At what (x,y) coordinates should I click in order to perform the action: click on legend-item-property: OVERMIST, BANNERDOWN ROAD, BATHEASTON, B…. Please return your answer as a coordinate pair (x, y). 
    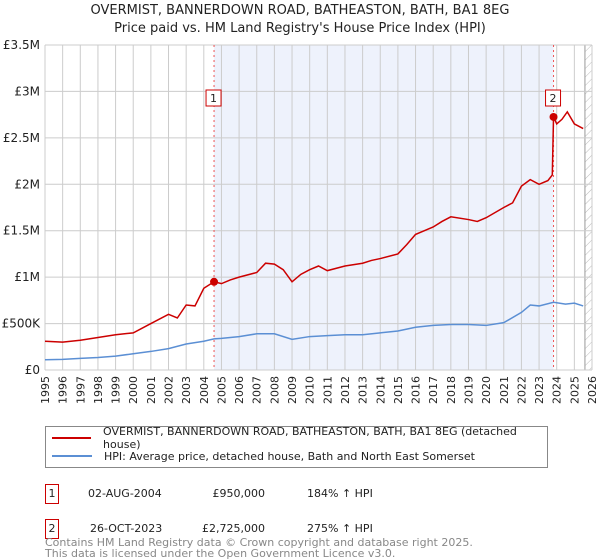
    Looking at the image, I should click on (299, 438).